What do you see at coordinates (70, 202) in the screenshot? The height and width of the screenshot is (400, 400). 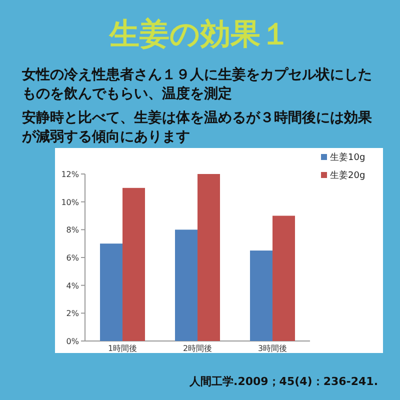 I see `y-tick-label: 10%` at bounding box center [70, 202].